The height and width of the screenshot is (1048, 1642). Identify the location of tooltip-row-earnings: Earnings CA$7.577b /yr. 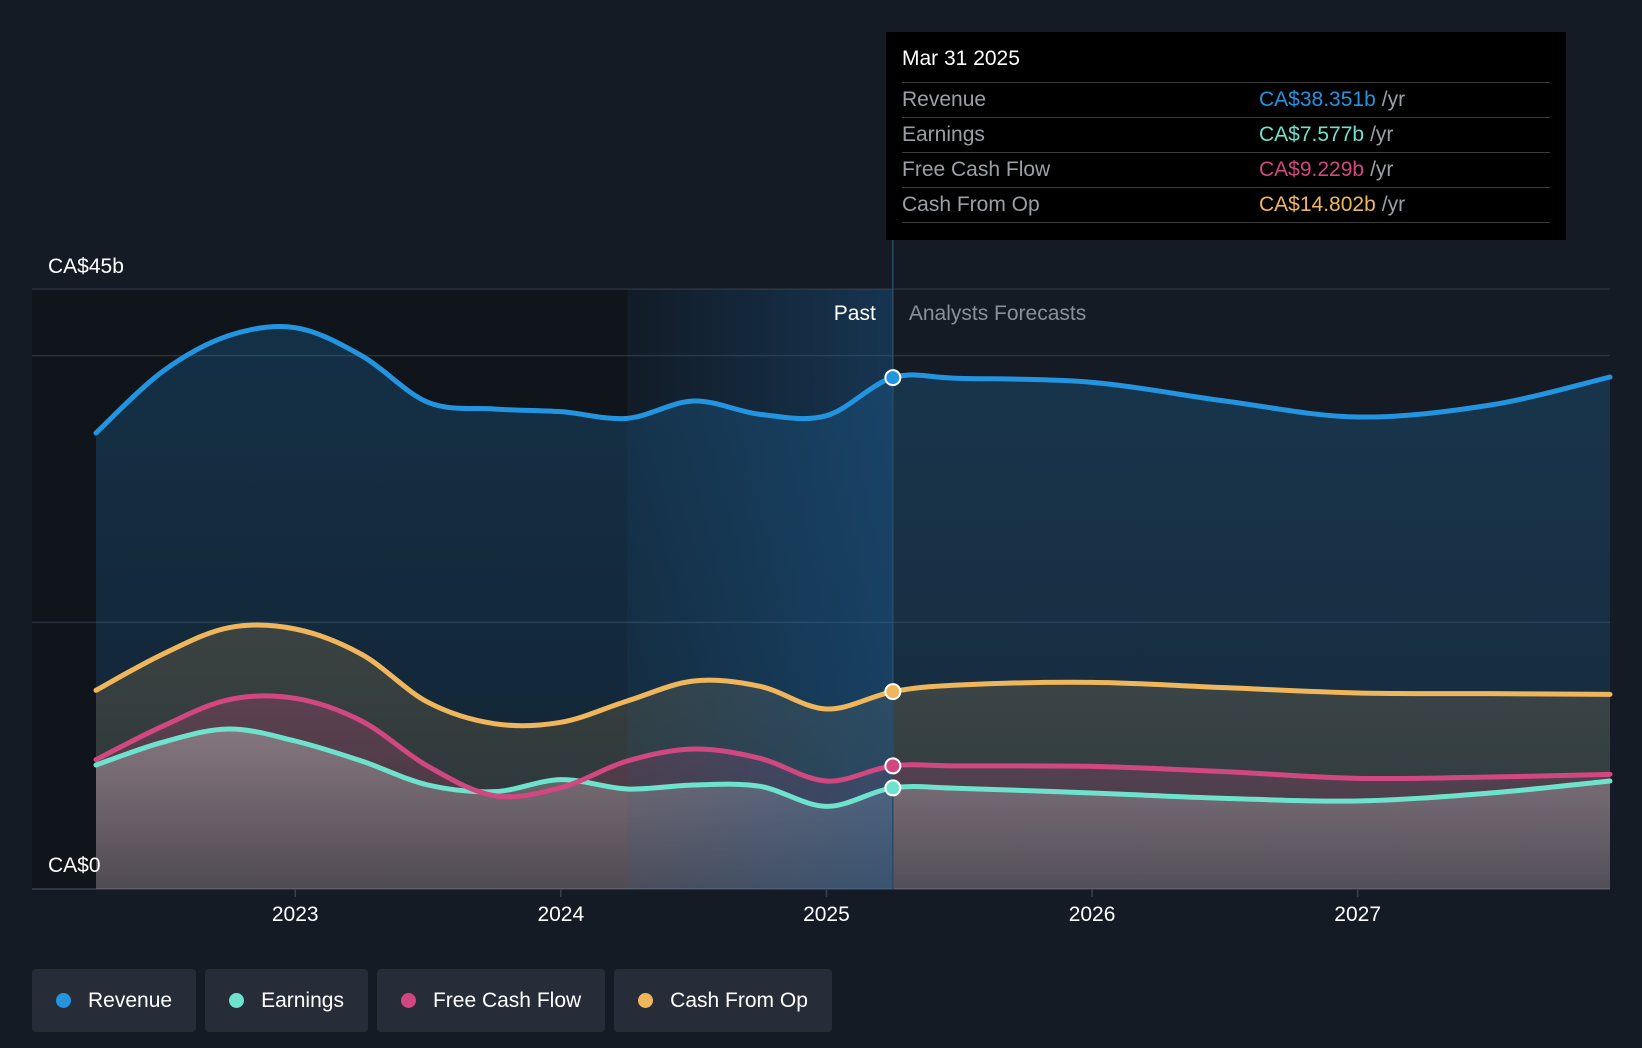
(1226, 135).